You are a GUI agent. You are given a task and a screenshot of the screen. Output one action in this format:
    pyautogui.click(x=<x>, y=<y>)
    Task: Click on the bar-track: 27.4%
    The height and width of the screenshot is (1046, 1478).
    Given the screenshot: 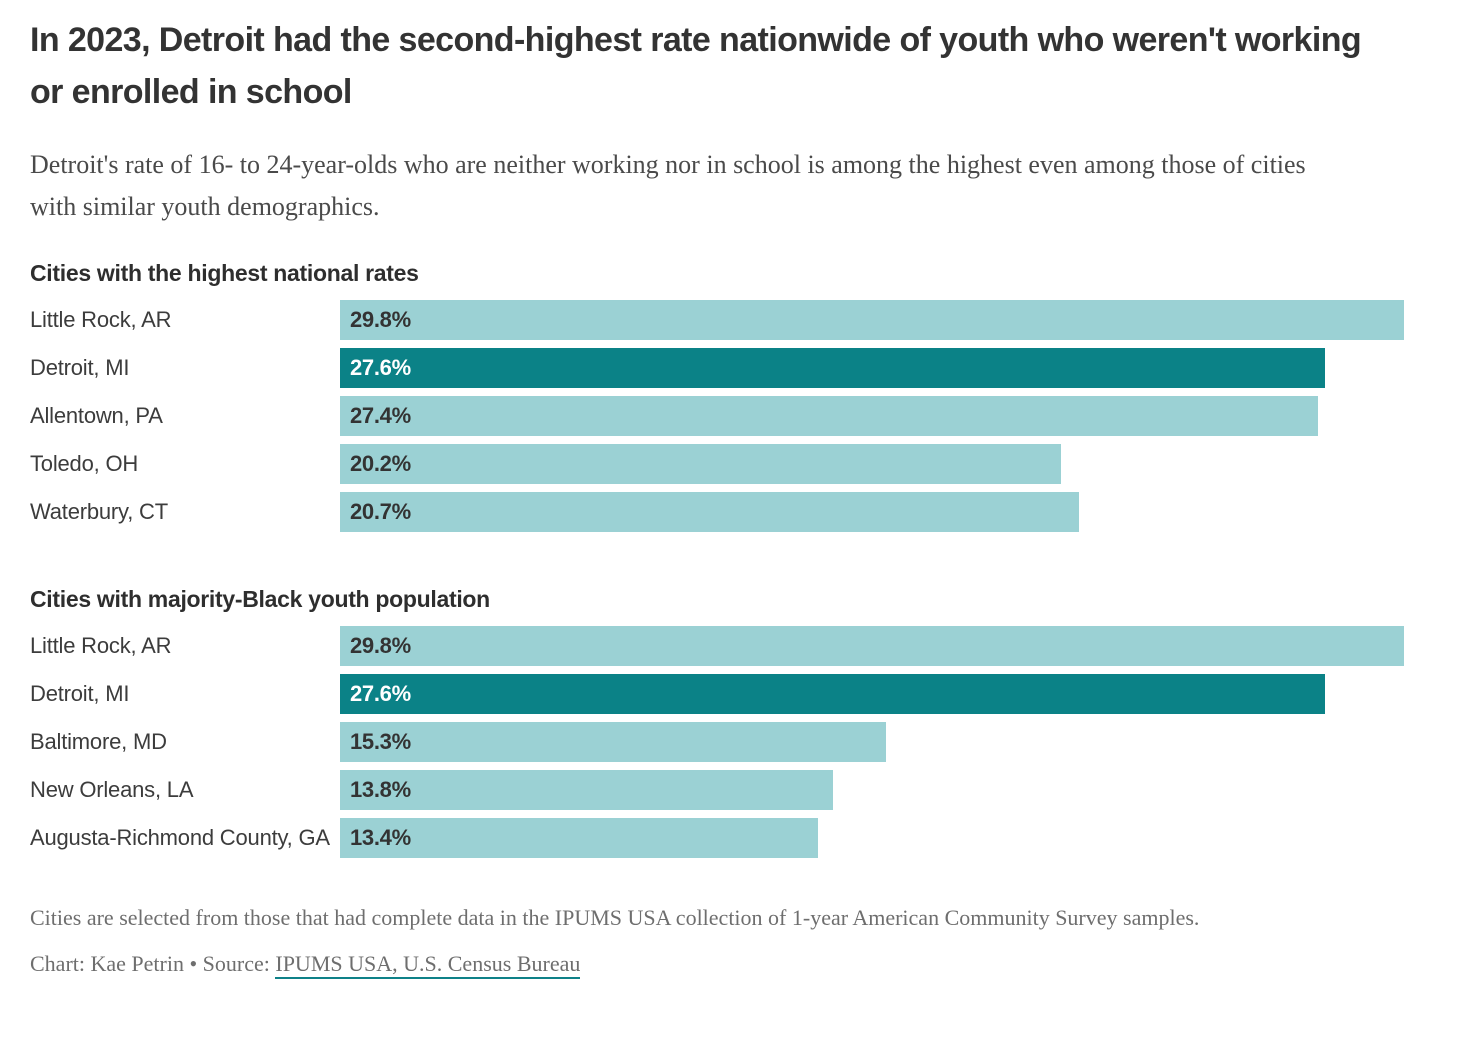 What is the action you would take?
    pyautogui.click(x=872, y=416)
    